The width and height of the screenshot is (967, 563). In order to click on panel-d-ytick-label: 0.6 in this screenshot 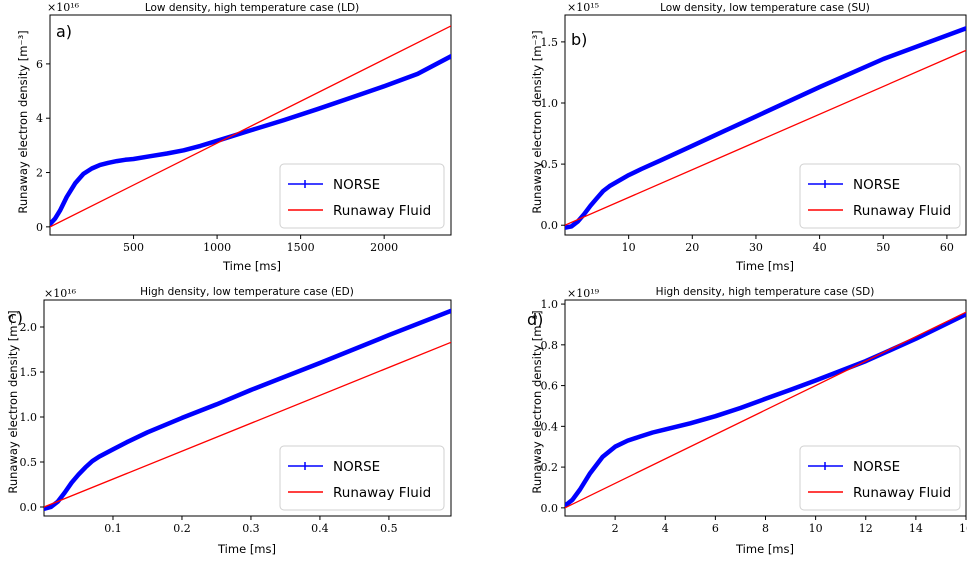, I will do `click(550, 386)`.